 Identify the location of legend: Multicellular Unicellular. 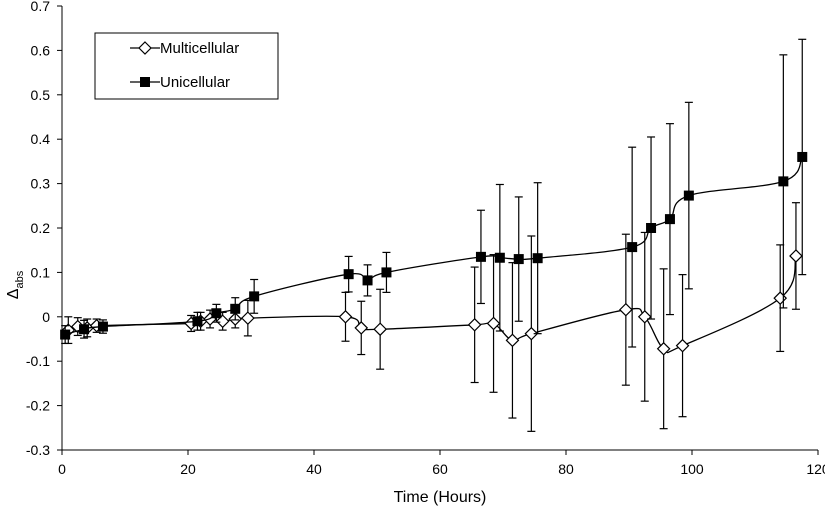
(186, 66).